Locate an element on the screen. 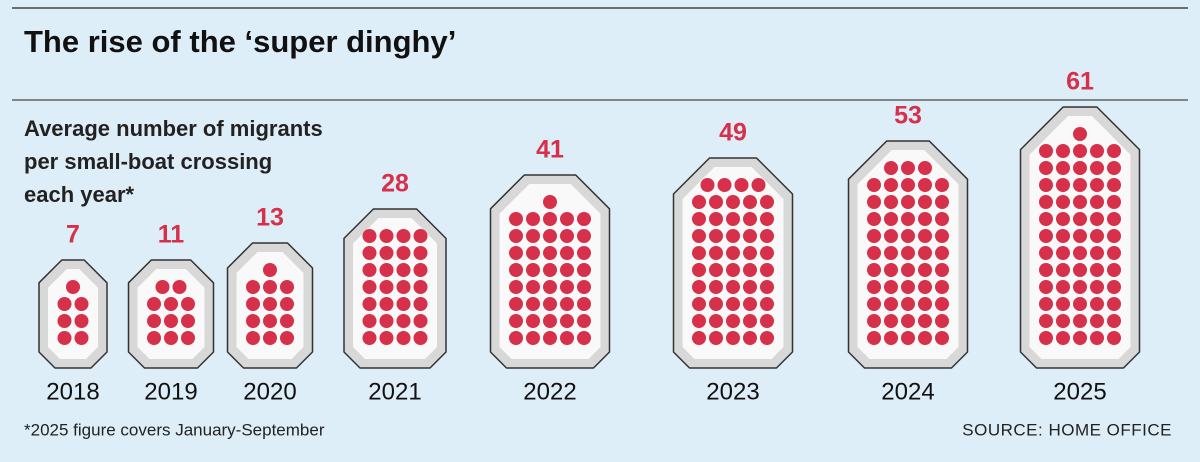  x-tick-label: 2020 is located at coordinates (269, 391).